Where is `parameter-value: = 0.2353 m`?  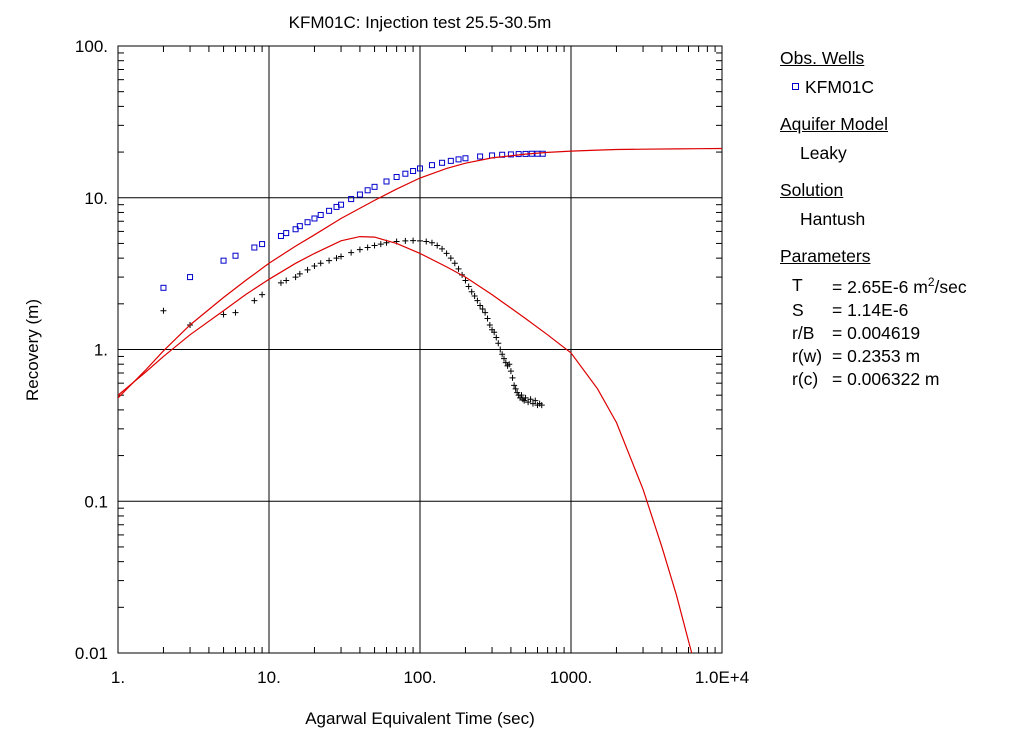 parameter-value: = 0.2353 m is located at coordinates (876, 355).